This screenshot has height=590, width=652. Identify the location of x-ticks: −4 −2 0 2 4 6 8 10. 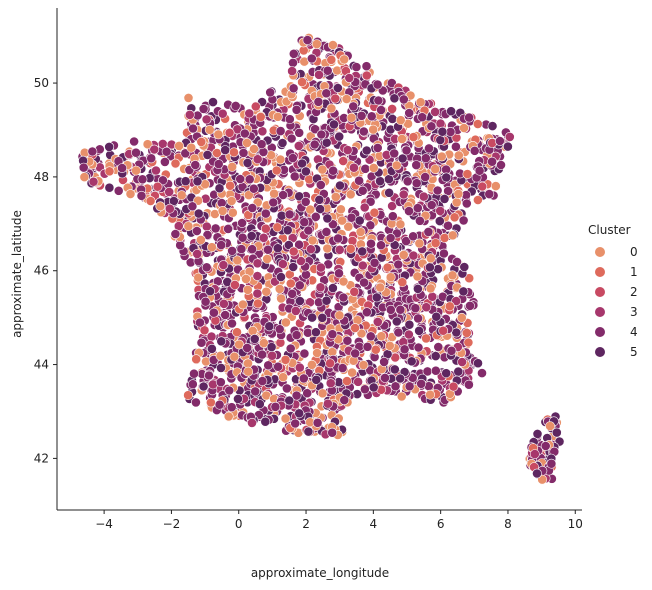
(339, 520).